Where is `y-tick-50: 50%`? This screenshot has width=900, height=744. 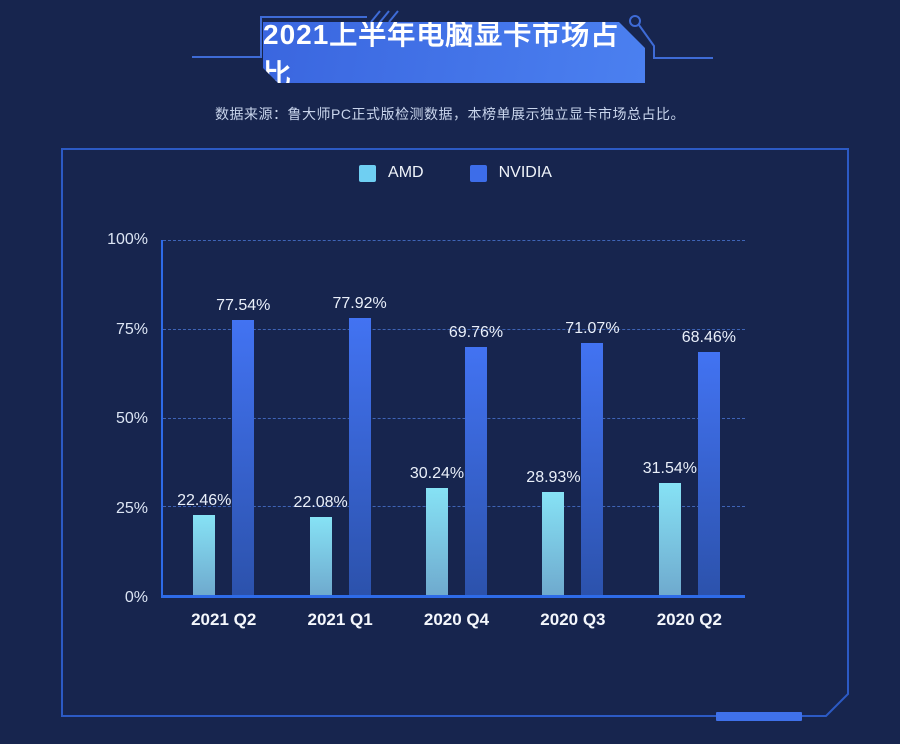
y-tick-50: 50% is located at coordinates (131, 418).